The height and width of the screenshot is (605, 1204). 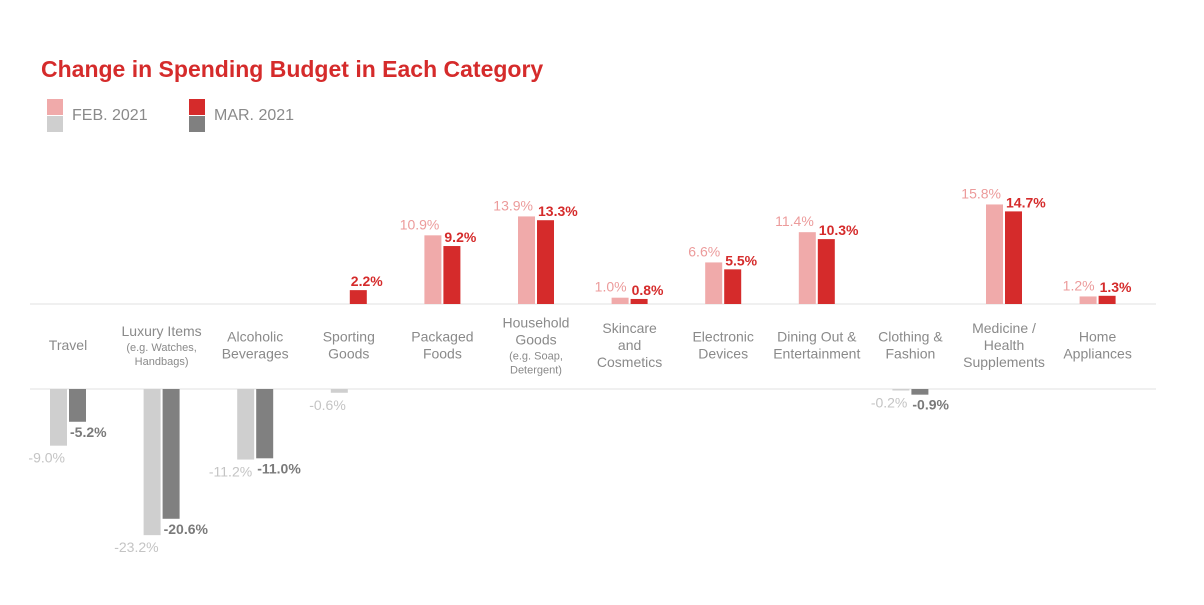 I want to click on value-label-feb-medicine-health-supplements: 15.8%, so click(x=981, y=193).